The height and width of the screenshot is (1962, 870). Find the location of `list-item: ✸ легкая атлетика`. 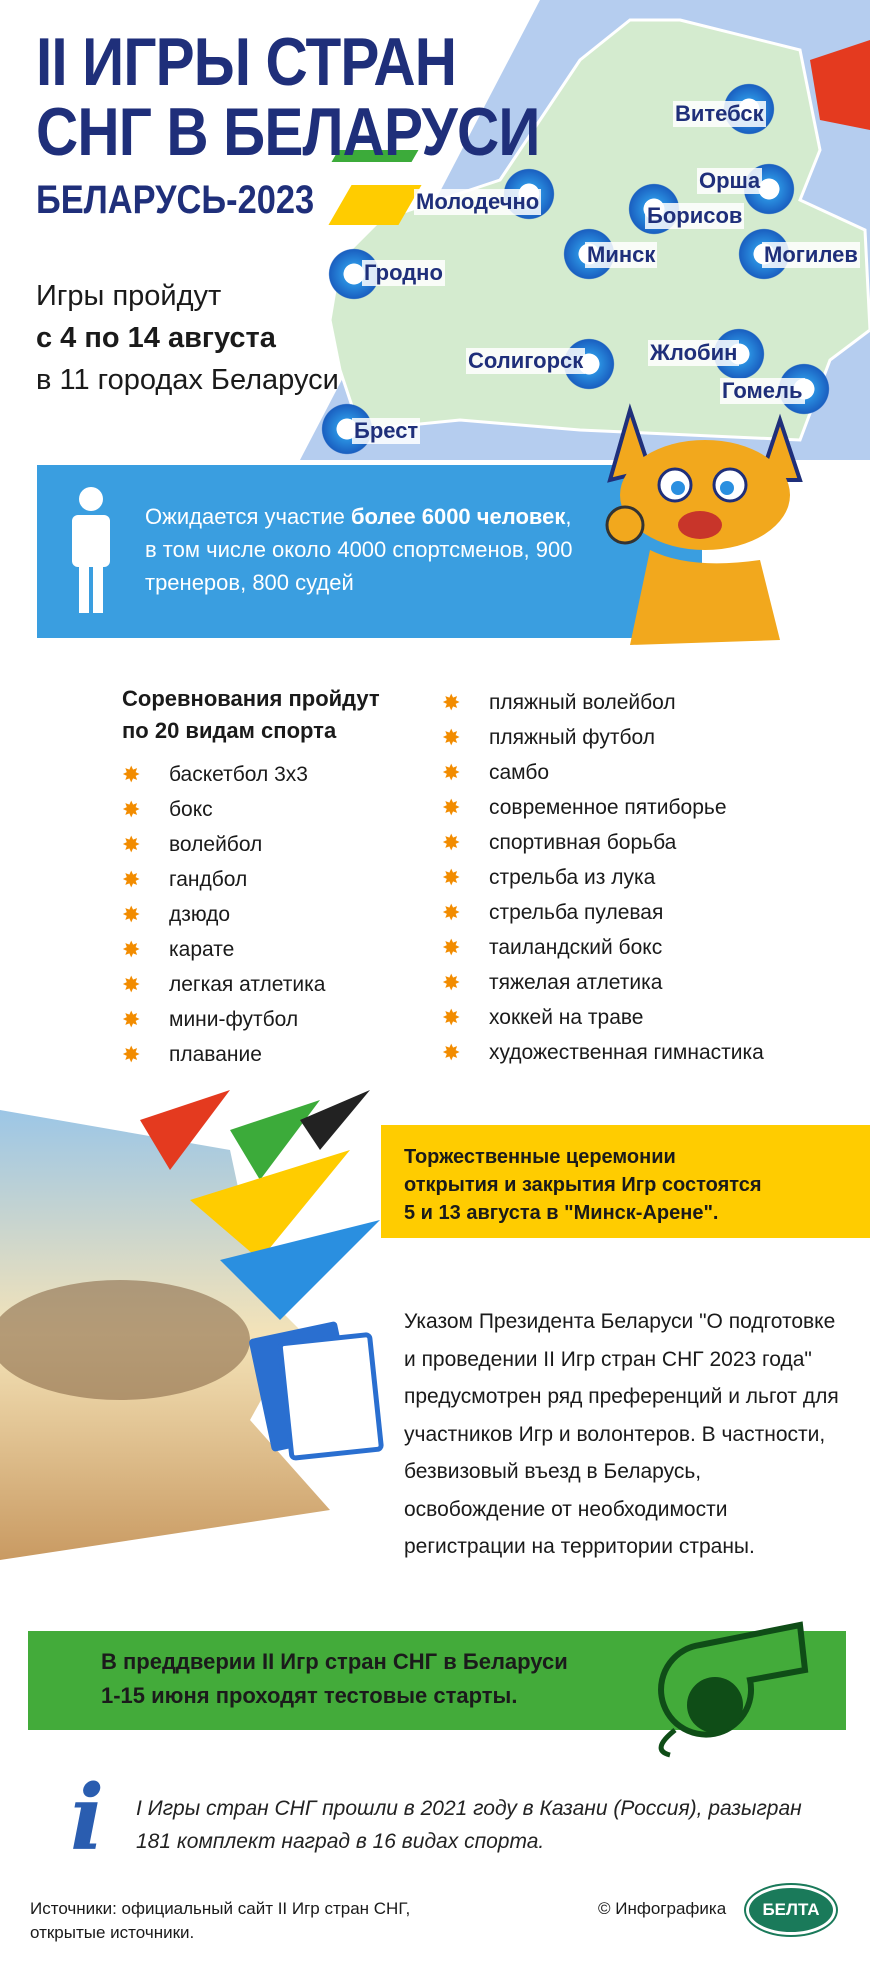

list-item: ✸ легкая атлетика is located at coordinates (224, 984).